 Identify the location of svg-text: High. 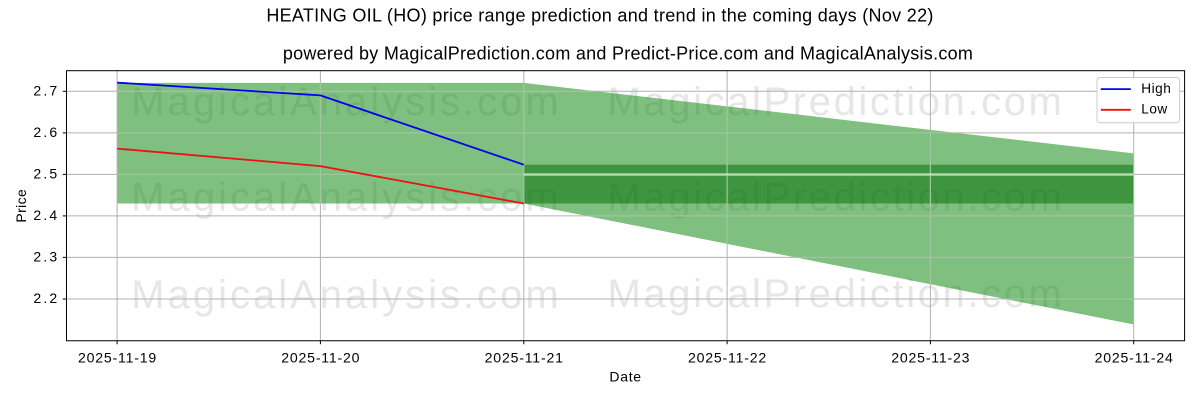
(1156, 88).